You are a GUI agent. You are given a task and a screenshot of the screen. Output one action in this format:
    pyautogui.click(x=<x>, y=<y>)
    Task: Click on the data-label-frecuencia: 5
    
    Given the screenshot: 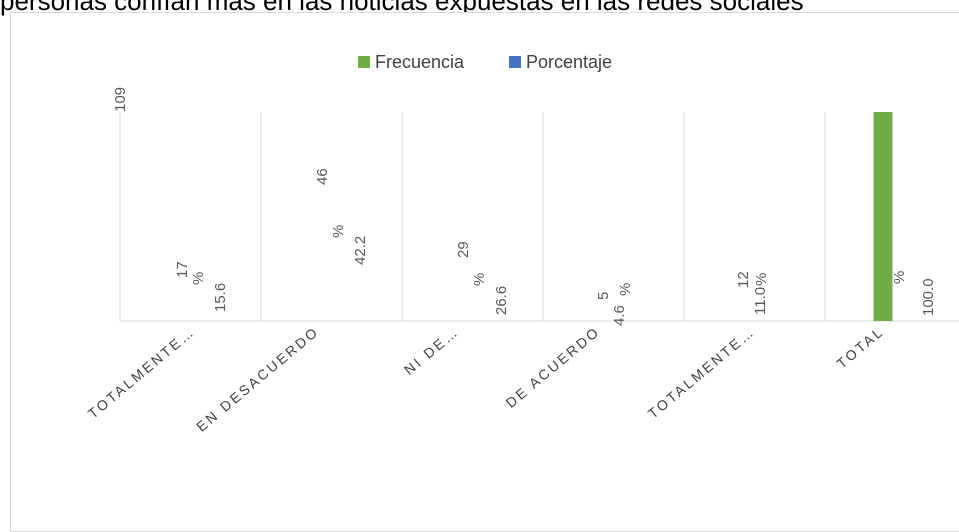 What is the action you would take?
    pyautogui.click(x=603, y=296)
    